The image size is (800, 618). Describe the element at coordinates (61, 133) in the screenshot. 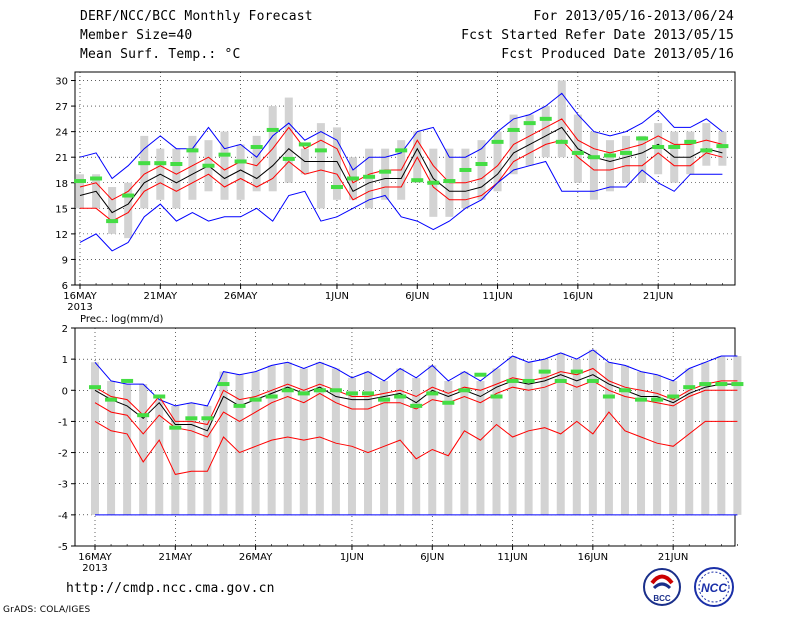

I see `y-tick-label: 24` at that location.